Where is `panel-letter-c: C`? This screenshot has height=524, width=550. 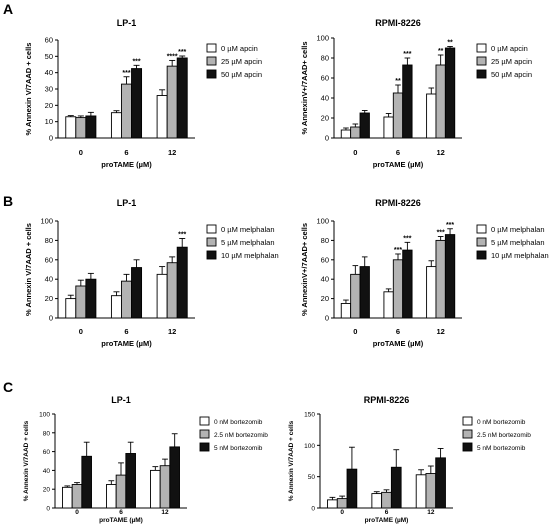 panel-letter-c: C is located at coordinates (8, 387).